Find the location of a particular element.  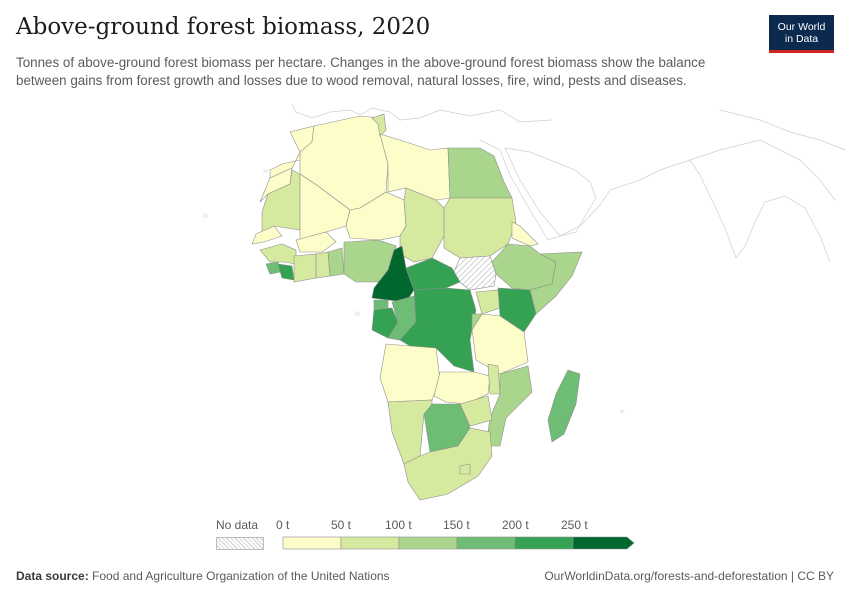

canary-island is located at coordinates (265, 171).